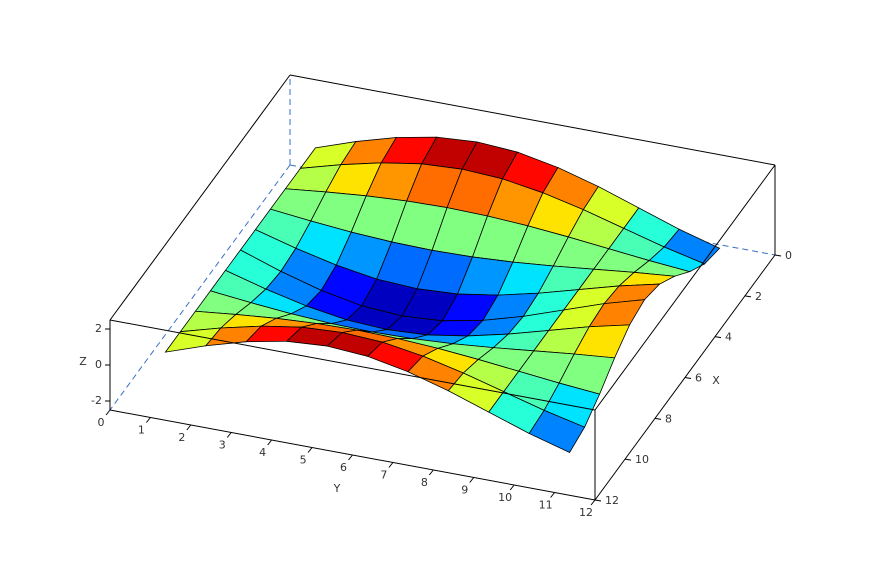  What do you see at coordinates (262, 452) in the screenshot?
I see `y-tick-label: 4` at bounding box center [262, 452].